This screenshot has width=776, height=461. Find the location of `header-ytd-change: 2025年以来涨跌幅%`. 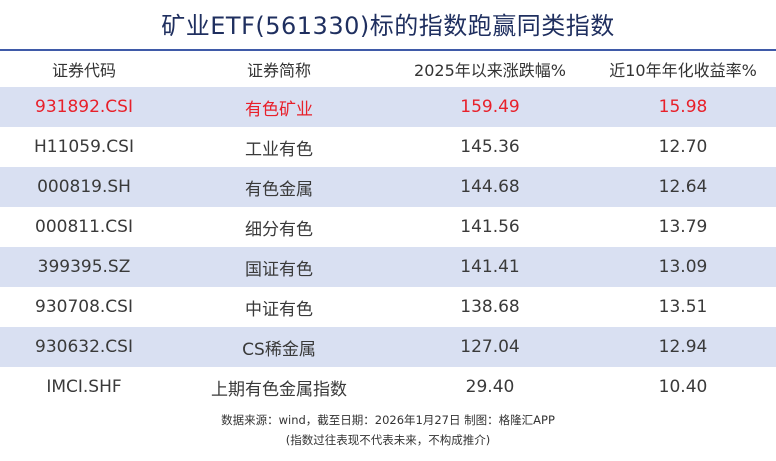

header-ytd-change: 2025年以来涨跌幅% is located at coordinates (490, 70).